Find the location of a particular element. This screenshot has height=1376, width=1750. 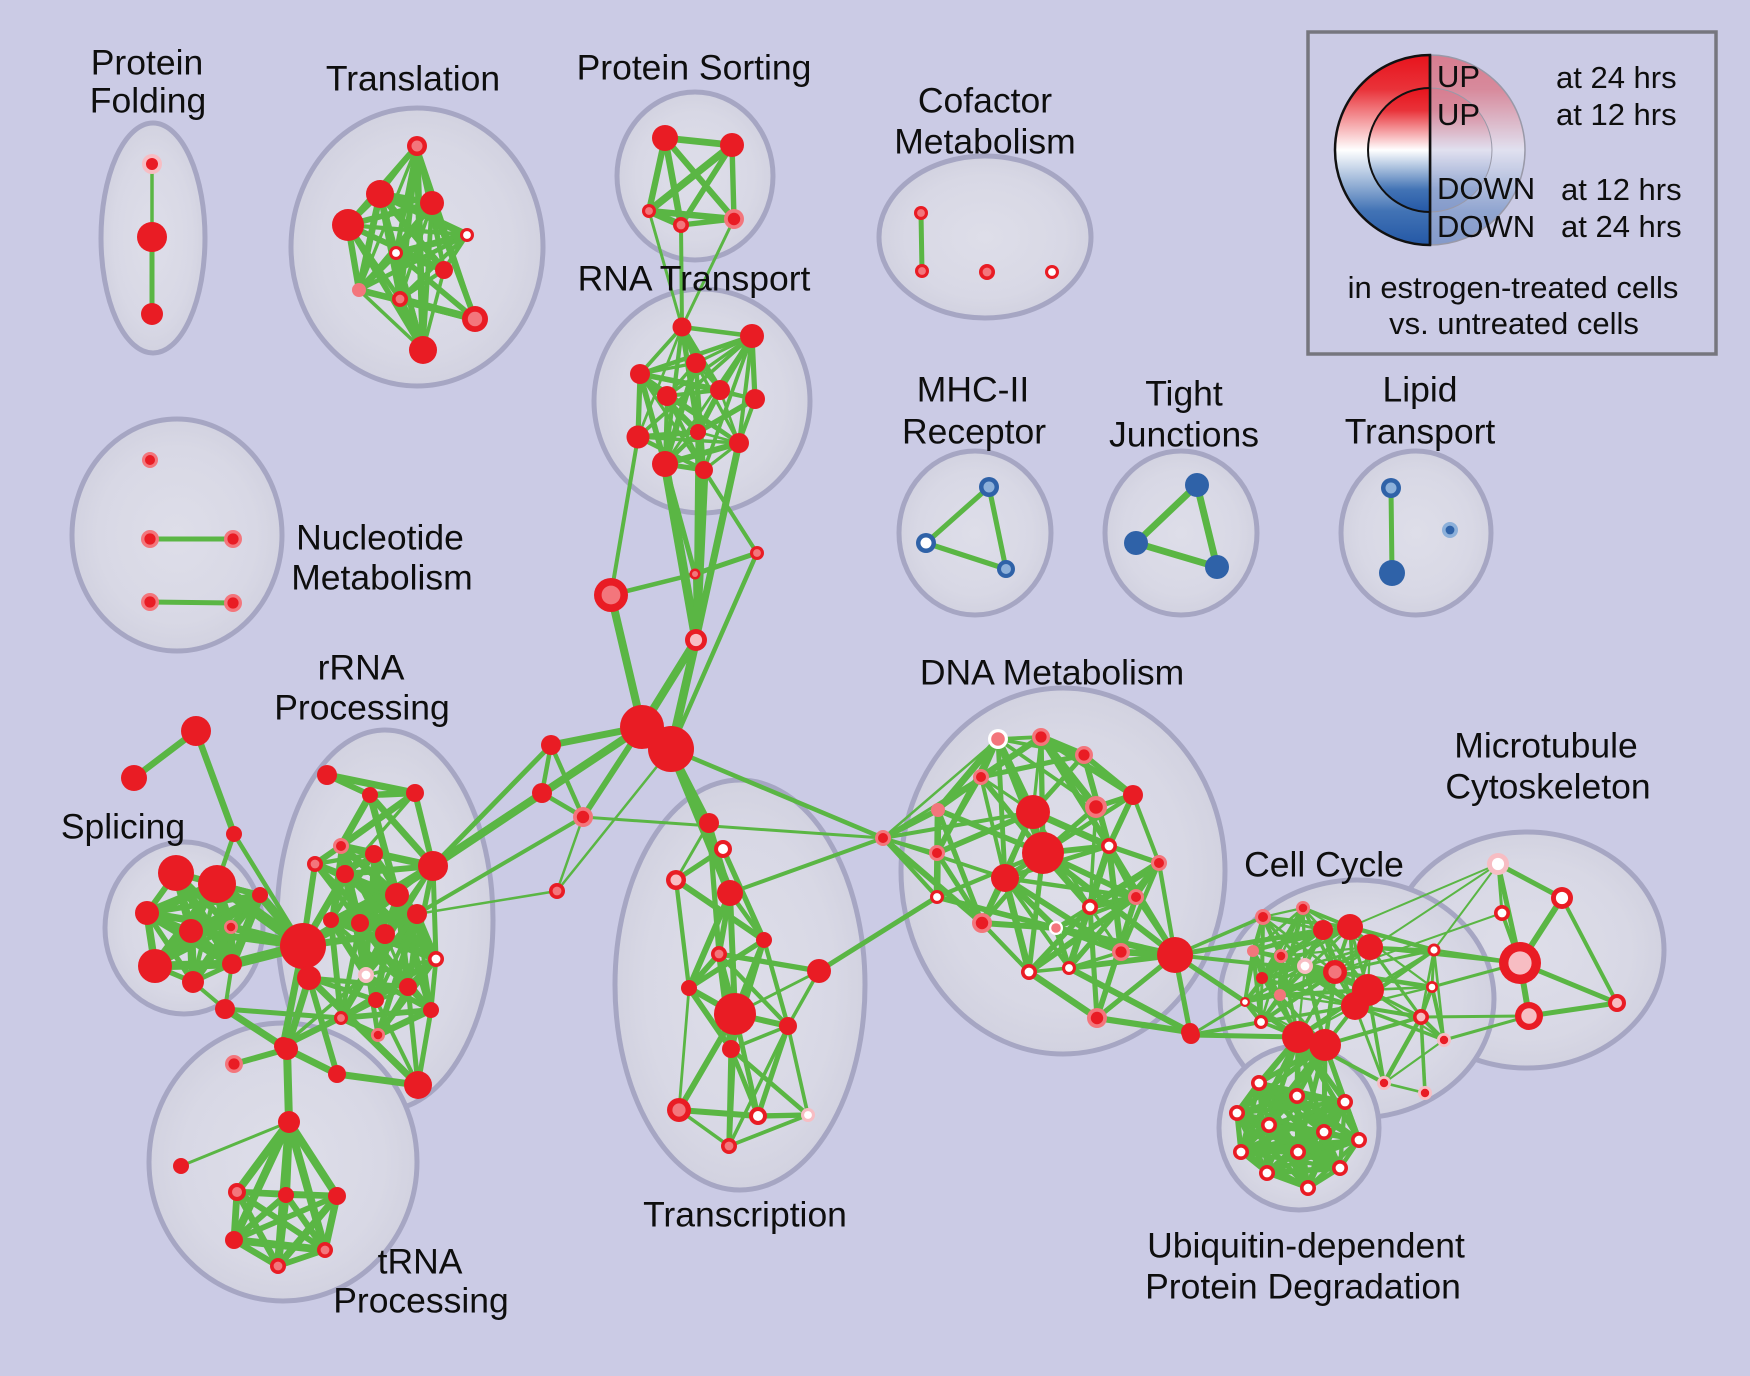

svg-text: vs. untreated cells is located at coordinates (1514, 323).